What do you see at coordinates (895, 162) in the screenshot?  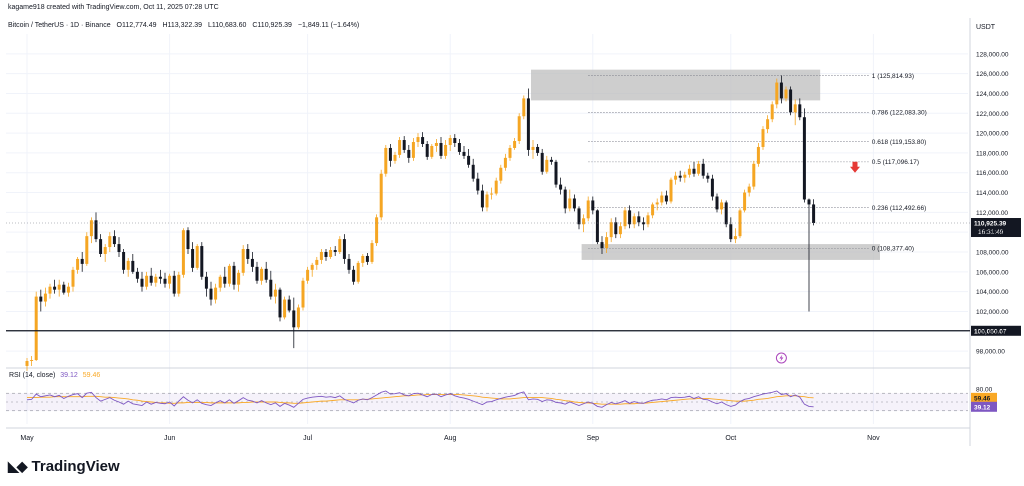 I see `fib-label: 0.5 (117,096.17)` at bounding box center [895, 162].